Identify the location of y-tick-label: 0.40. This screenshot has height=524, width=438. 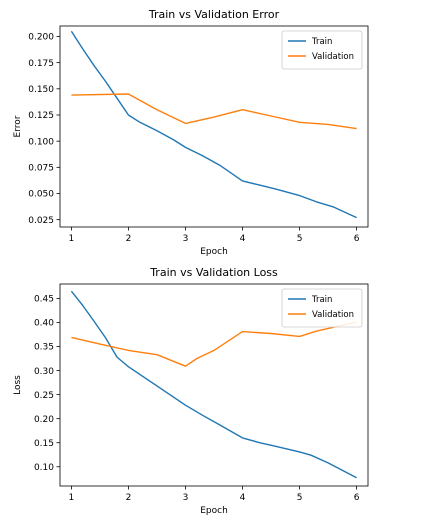
(44, 324).